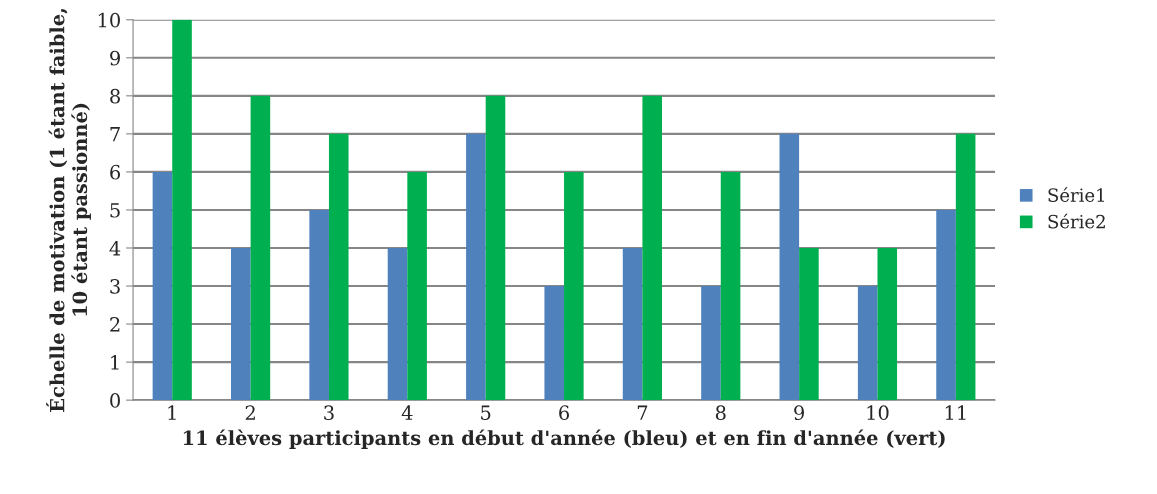  What do you see at coordinates (720, 413) in the screenshot?
I see `x-tick-label: 8` at bounding box center [720, 413].